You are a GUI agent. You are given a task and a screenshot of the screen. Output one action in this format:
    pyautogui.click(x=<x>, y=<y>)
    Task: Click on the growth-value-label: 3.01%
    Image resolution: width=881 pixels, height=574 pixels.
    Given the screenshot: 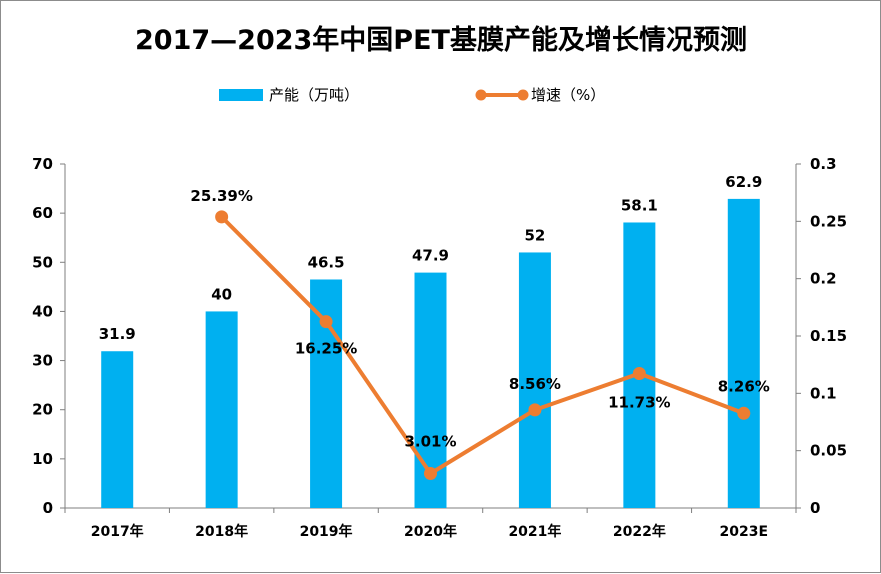 What is the action you would take?
    pyautogui.click(x=430, y=441)
    